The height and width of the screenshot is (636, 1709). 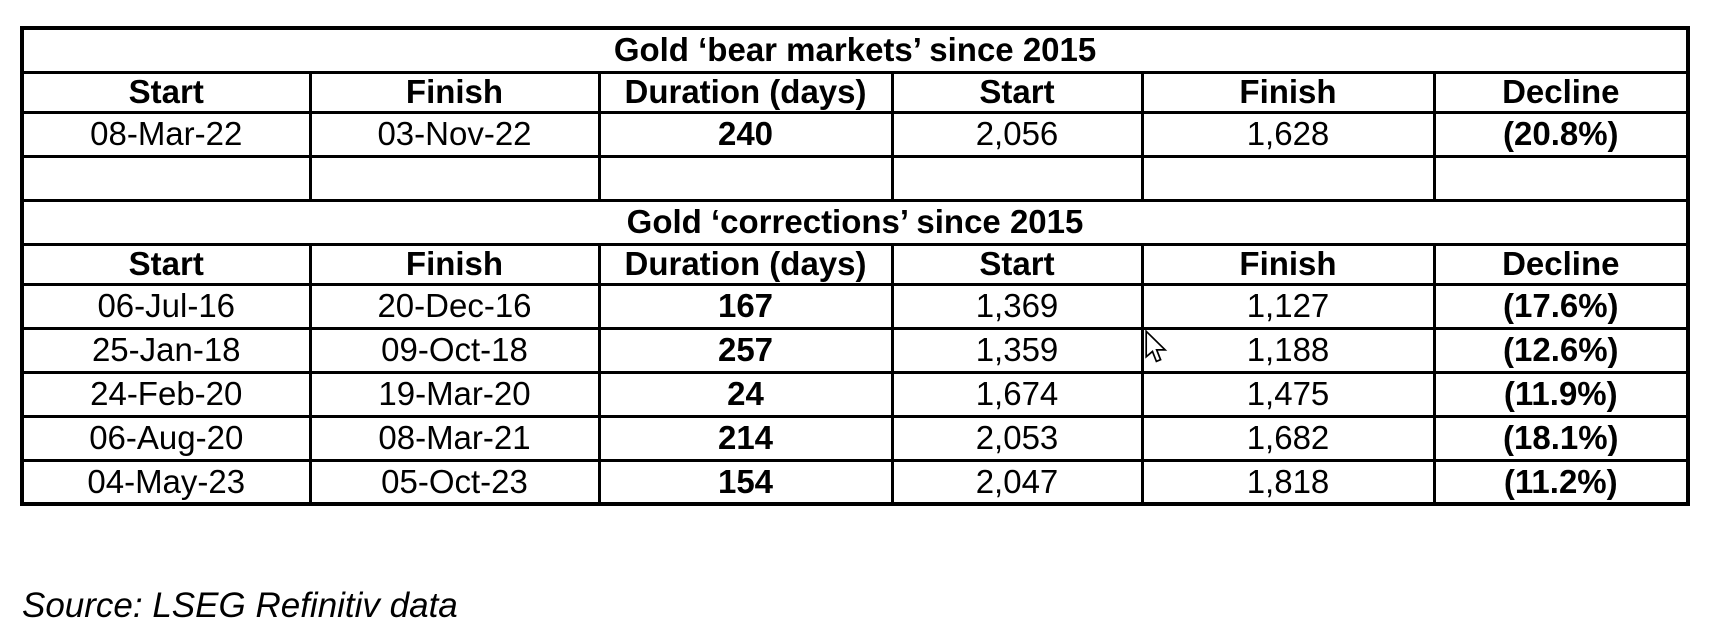 I want to click on bear-table-title: Gold ‘bear markets’ since 2015, so click(x=855, y=50).